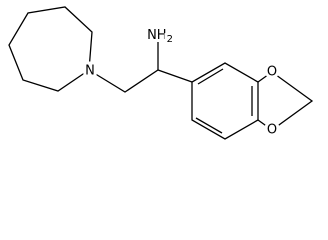 This screenshot has width=328, height=240. What do you see at coordinates (90, 71) in the screenshot?
I see `atom-label: N` at bounding box center [90, 71].